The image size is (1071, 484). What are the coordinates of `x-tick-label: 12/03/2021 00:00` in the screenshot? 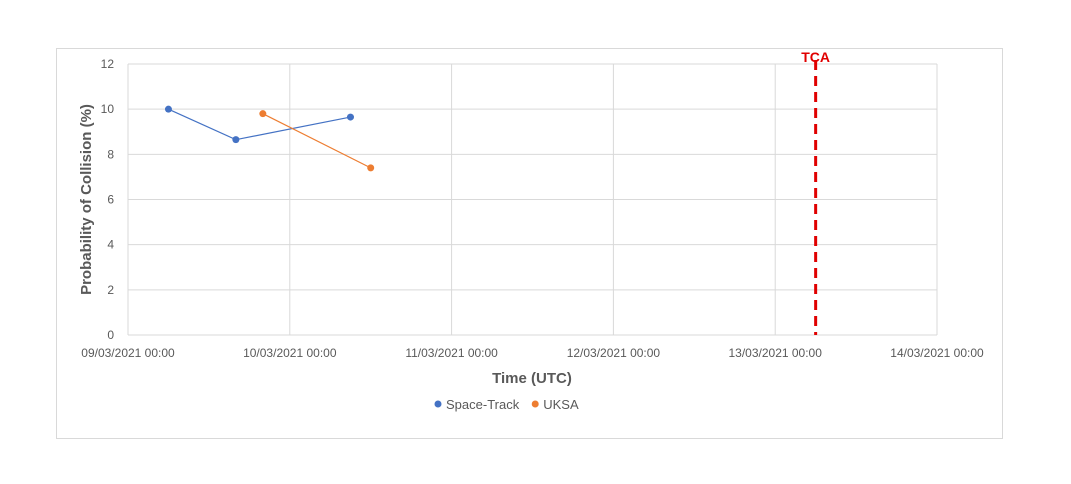 It's located at (614, 353).